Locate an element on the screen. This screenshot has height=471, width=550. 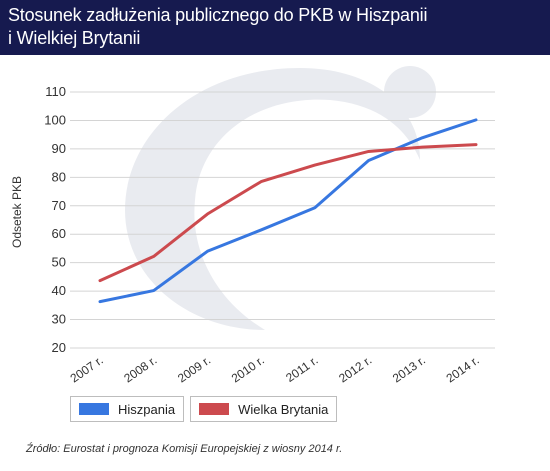
legend-label-hiszpania: Hiszpania is located at coordinates (147, 409).